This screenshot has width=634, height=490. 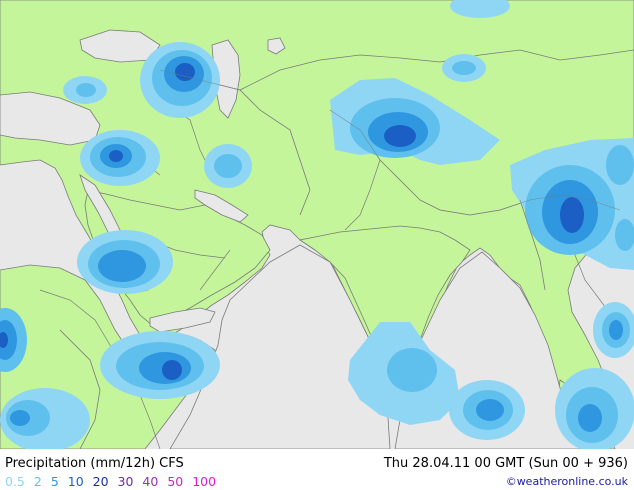 I want to click on precip-turkey, so click(x=85, y=90).